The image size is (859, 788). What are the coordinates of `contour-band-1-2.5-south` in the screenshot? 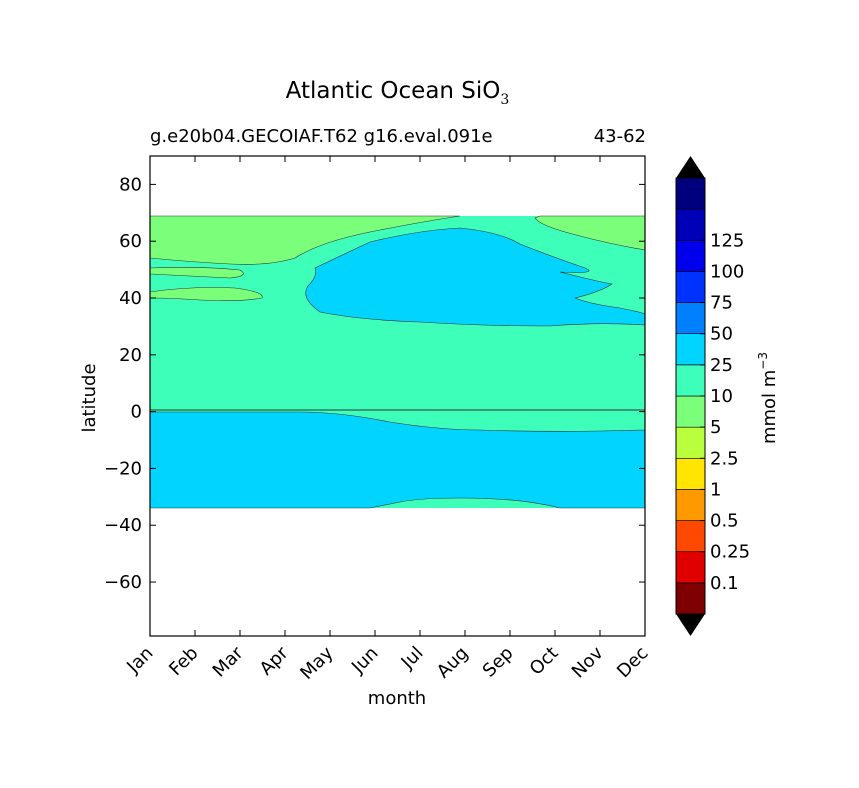 It's located at (397, 460).